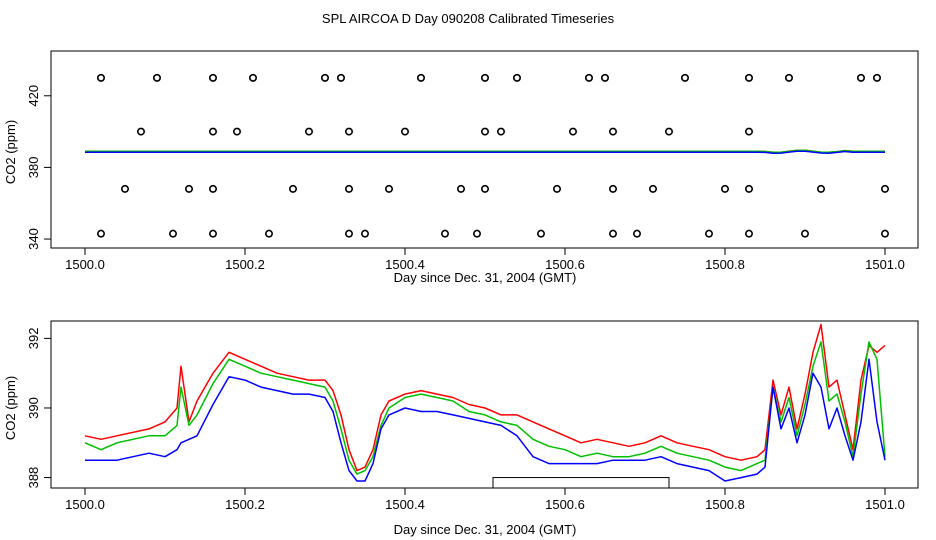 The height and width of the screenshot is (540, 936). I want to click on top-y-axis-label: CO2 (ppm), so click(10, 152).